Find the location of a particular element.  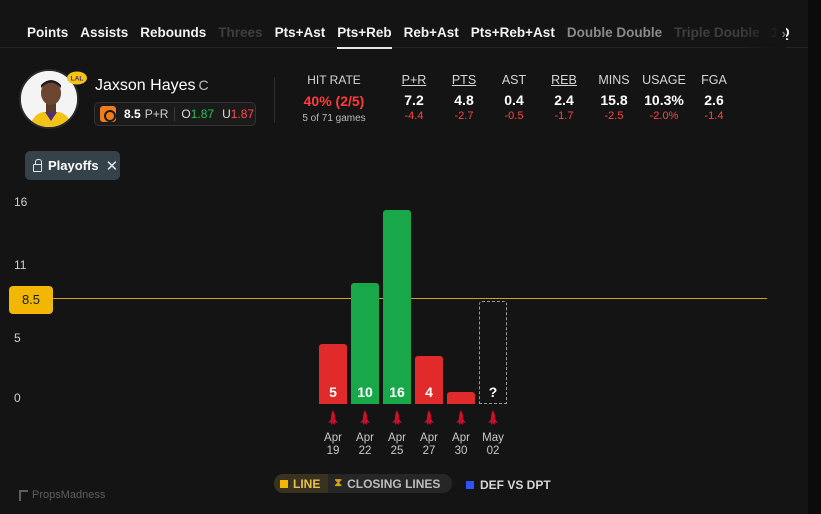

filter-label: Playoffs is located at coordinates (73, 165).